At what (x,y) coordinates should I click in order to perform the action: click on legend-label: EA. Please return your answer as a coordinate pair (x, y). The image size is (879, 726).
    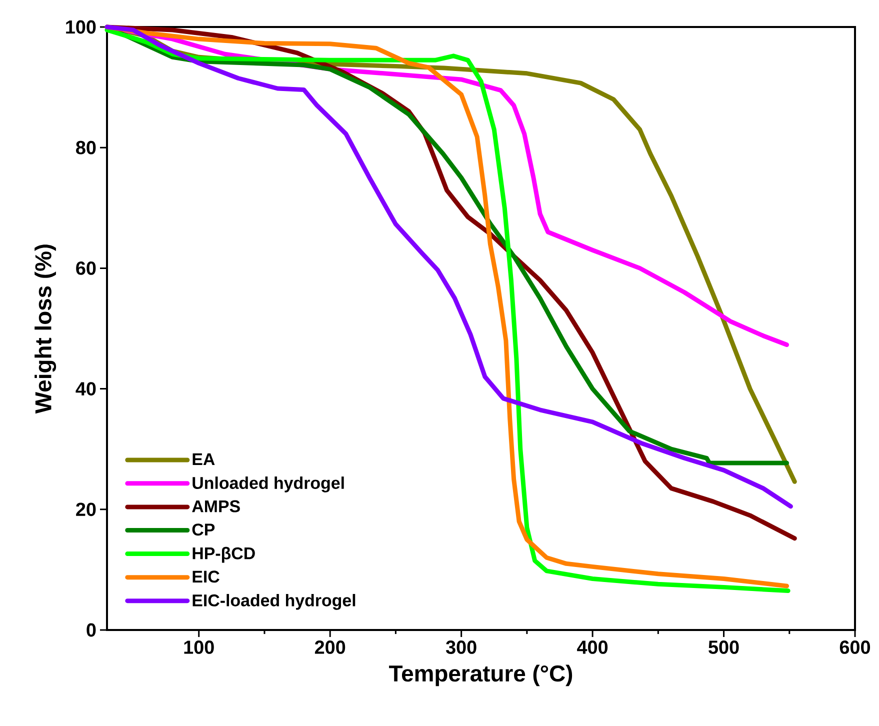
    Looking at the image, I should click on (203, 459).